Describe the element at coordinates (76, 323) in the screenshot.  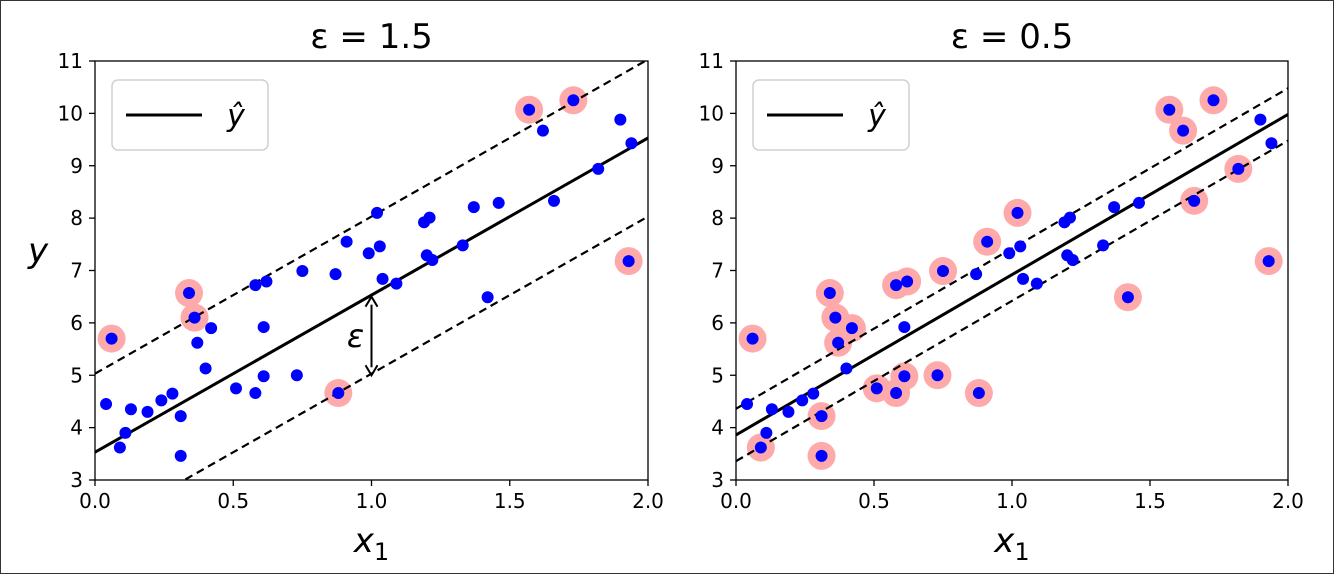
I see `y-tick-label: 6` at that location.